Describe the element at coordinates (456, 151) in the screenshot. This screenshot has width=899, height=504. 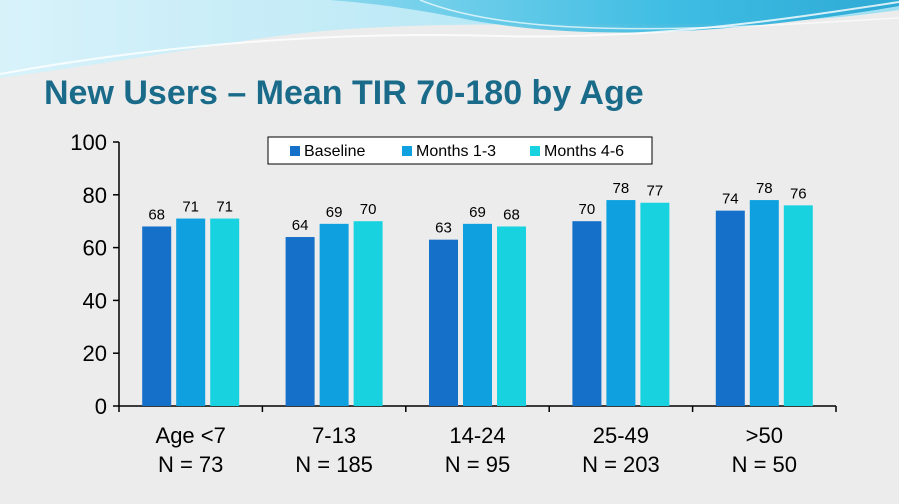
I see `legend-label: Months 1-3` at that location.